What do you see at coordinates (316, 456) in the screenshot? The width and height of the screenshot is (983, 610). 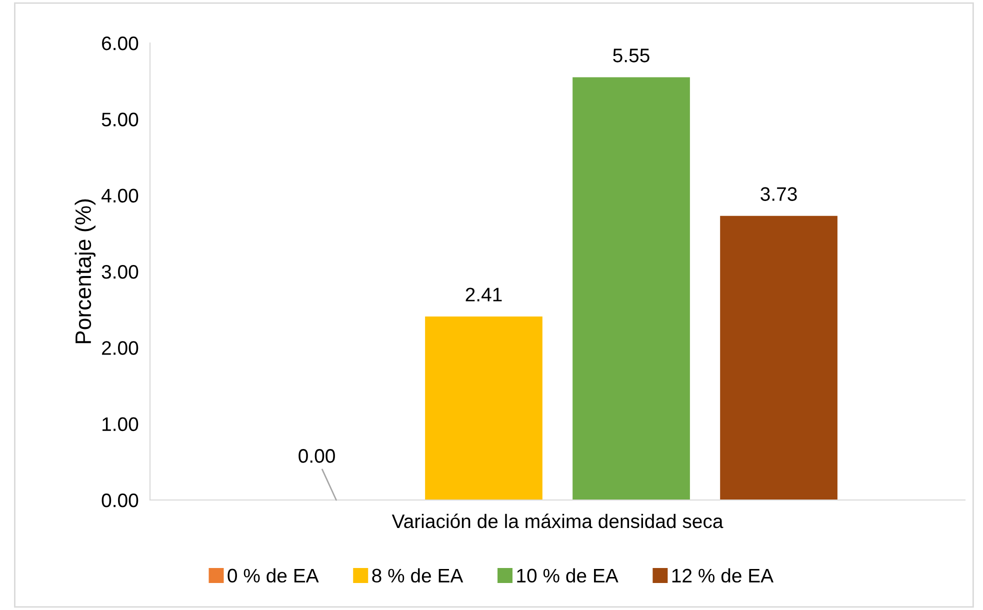 I see `annotation: 0.00` at bounding box center [316, 456].